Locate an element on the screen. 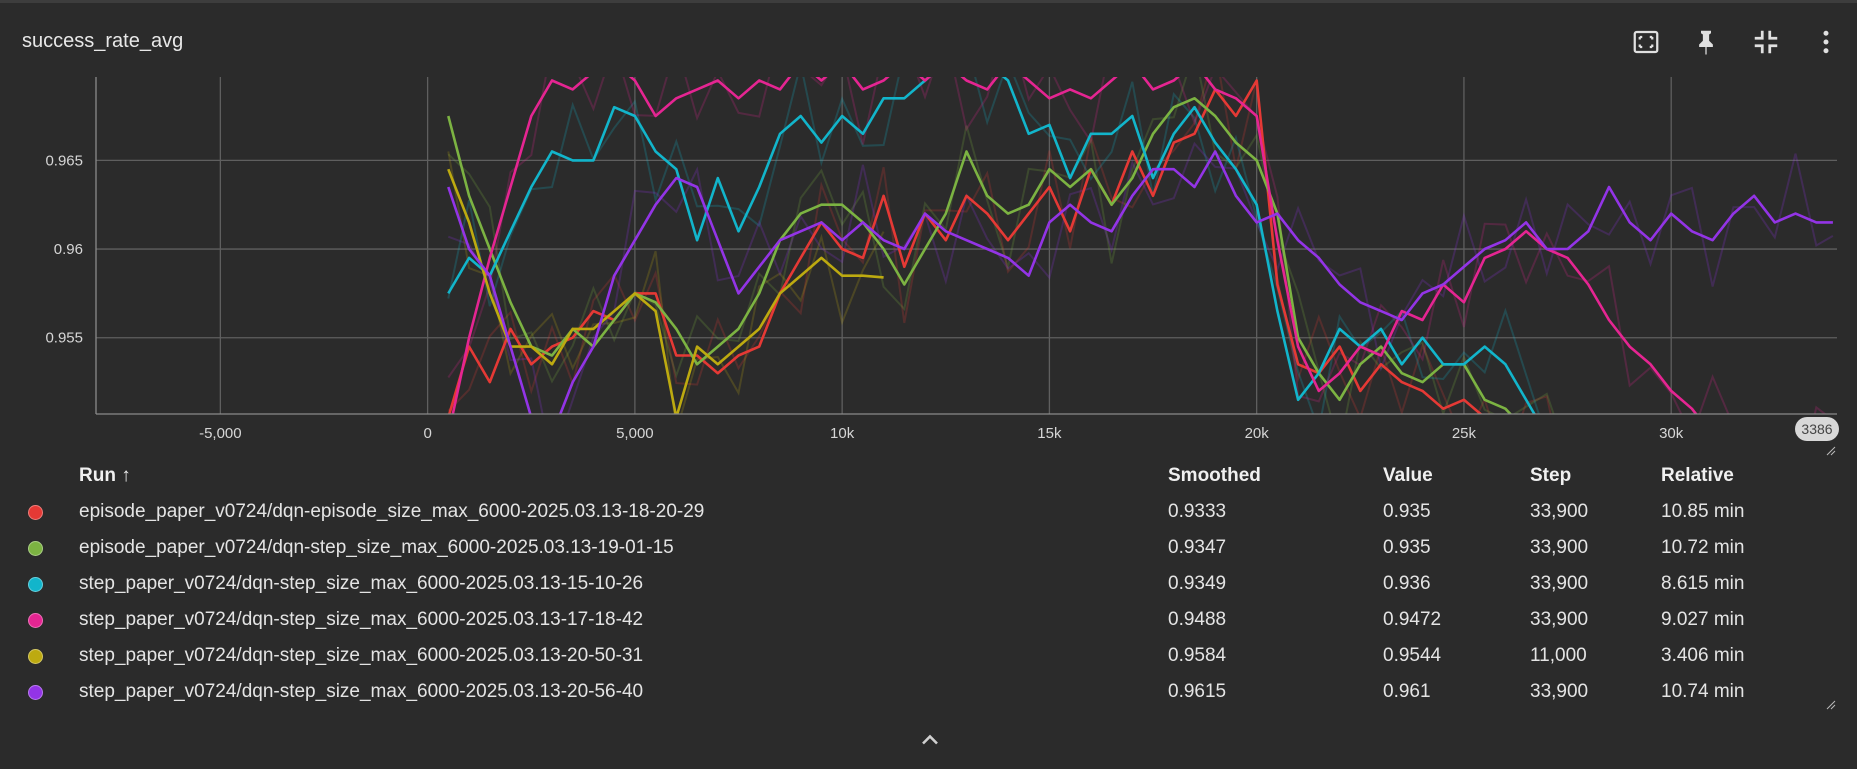 This screenshot has width=1857, height=769. relative-time: 10.74 min is located at coordinates (1703, 691).